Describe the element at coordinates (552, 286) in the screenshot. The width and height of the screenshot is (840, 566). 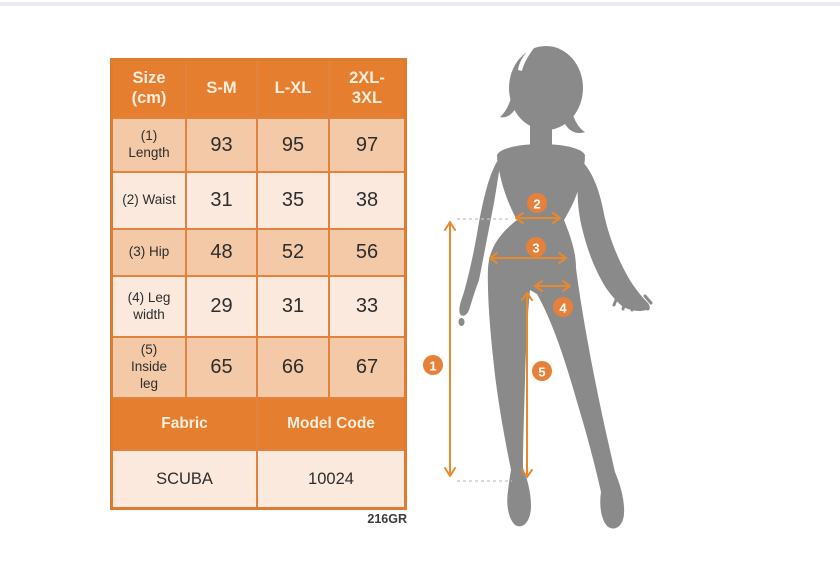
I see `leg-width-arrow` at that location.